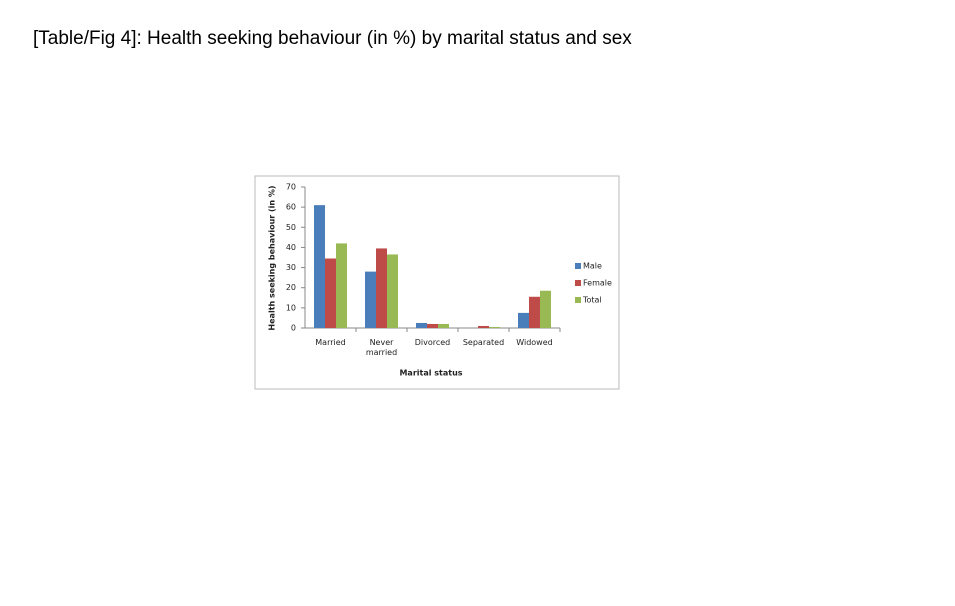  I want to click on x-tick-label: Separated, so click(483, 342).